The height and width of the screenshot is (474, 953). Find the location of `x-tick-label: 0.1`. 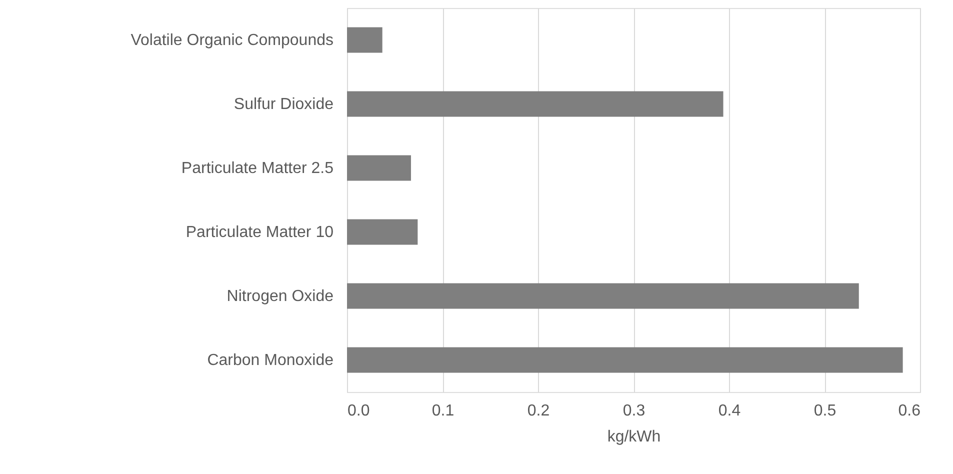

x-tick-label: 0.1 is located at coordinates (443, 411).